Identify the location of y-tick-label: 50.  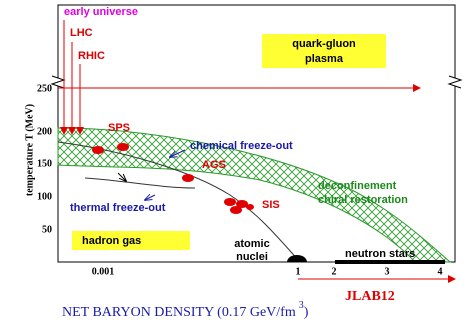
(47, 229).